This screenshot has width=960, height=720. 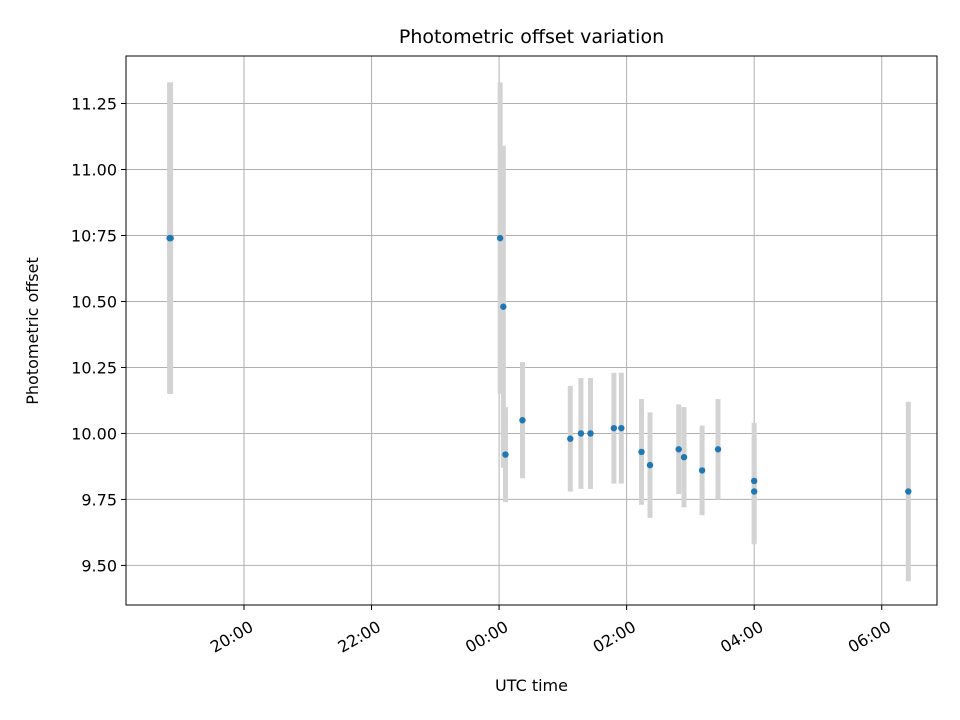 What do you see at coordinates (99, 499) in the screenshot?
I see `y-tick-label: 9.75` at bounding box center [99, 499].